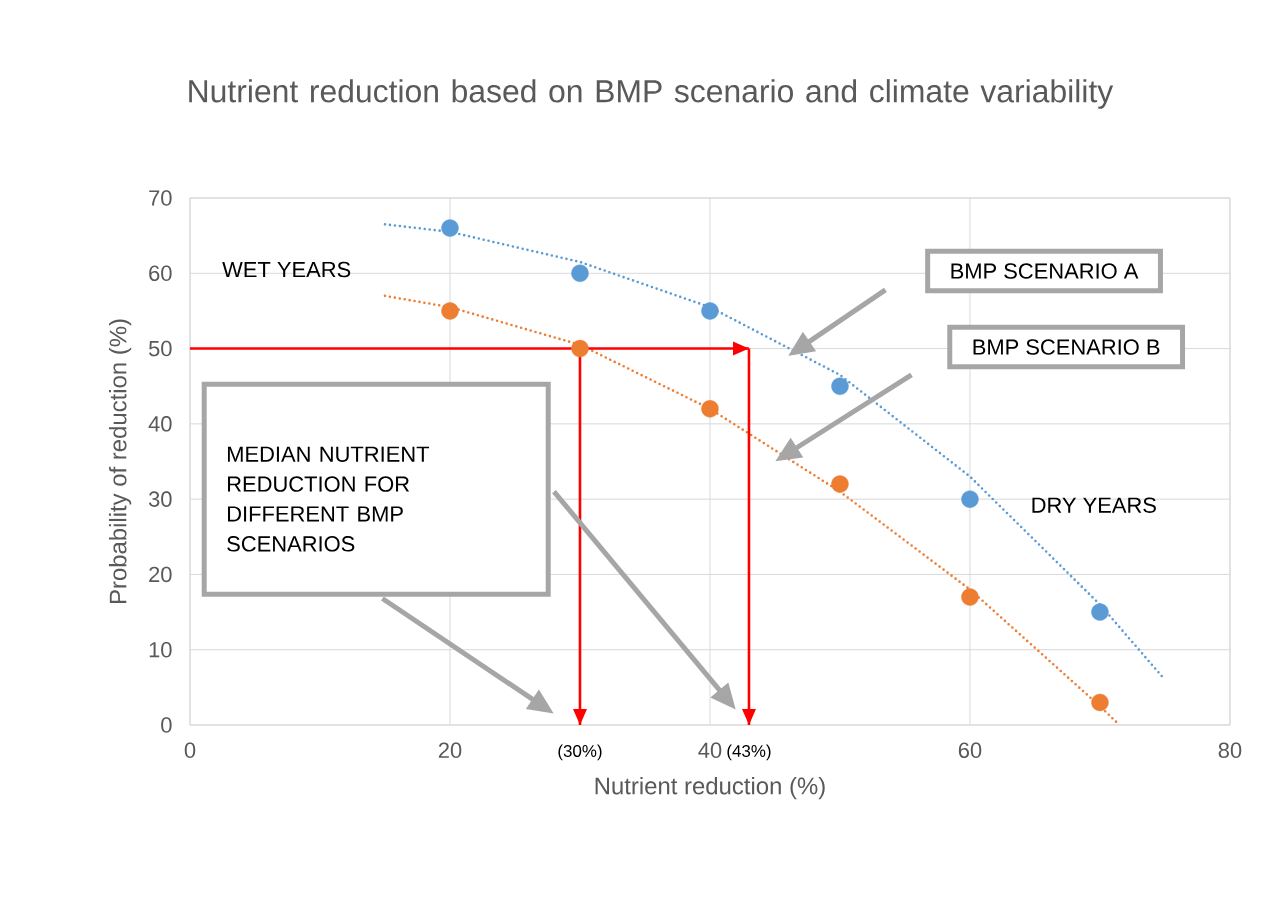 This screenshot has width=1268, height=899. What do you see at coordinates (1094, 505) in the screenshot?
I see `annotation: DRY YEARS` at bounding box center [1094, 505].